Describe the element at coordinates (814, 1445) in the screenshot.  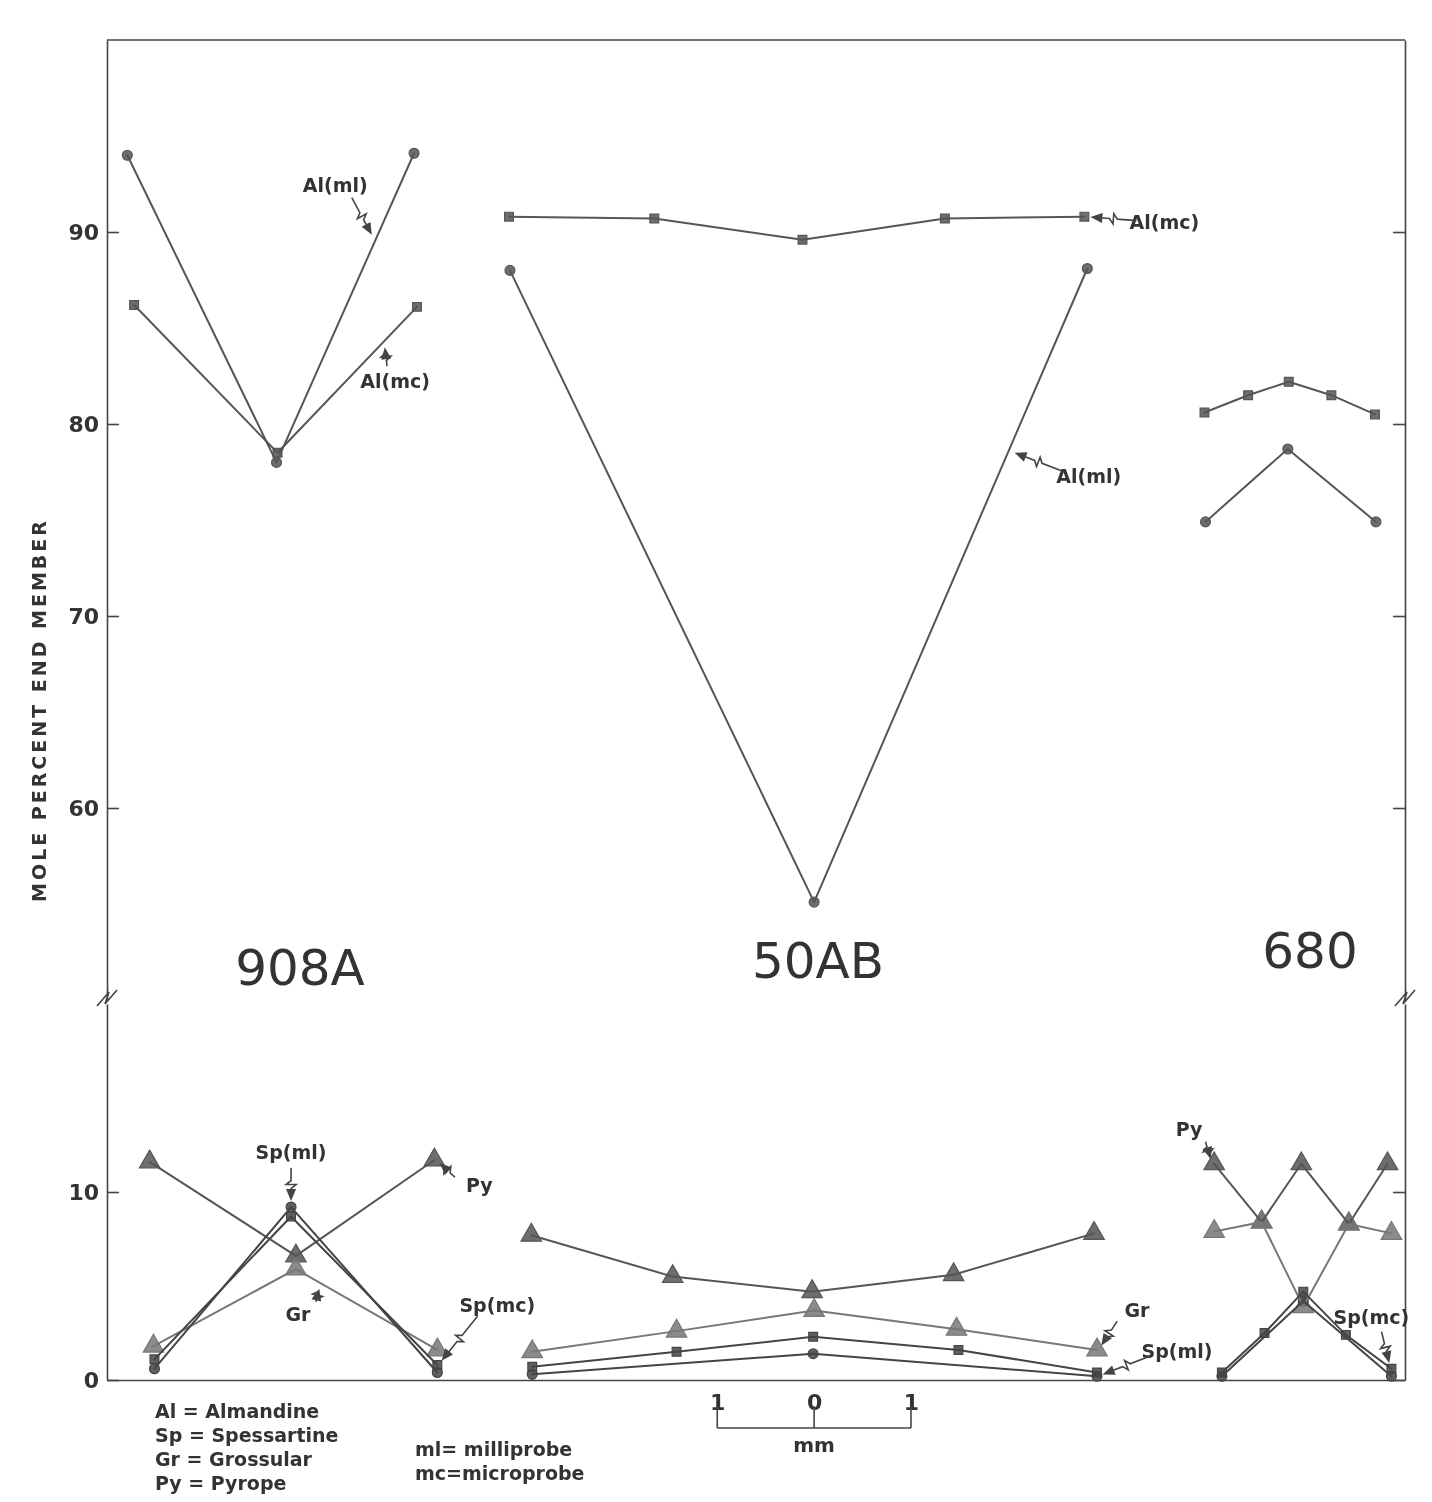
I see `x-axis-title: mm` at that location.